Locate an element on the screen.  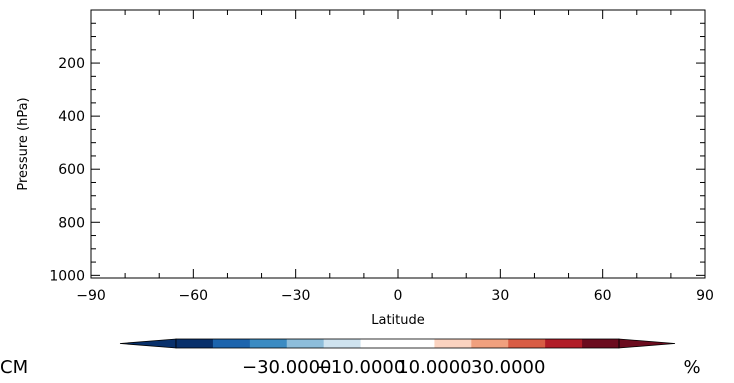
x-tick-label: −30 is located at coordinates (296, 296).